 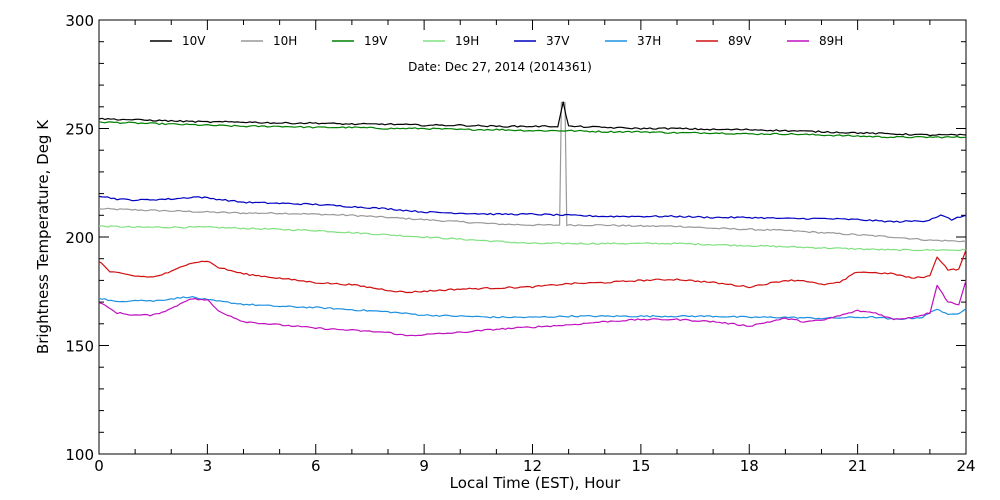 I want to click on x-tick-label: 18, so click(x=749, y=466).